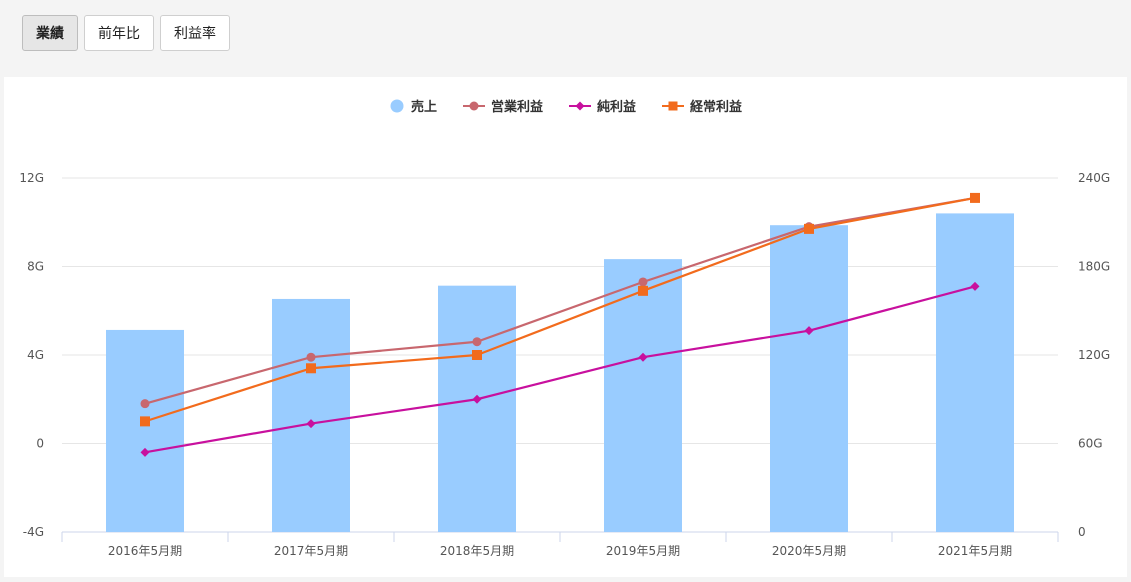  I want to click on left-axis-tick-label: 12G, so click(31, 178).